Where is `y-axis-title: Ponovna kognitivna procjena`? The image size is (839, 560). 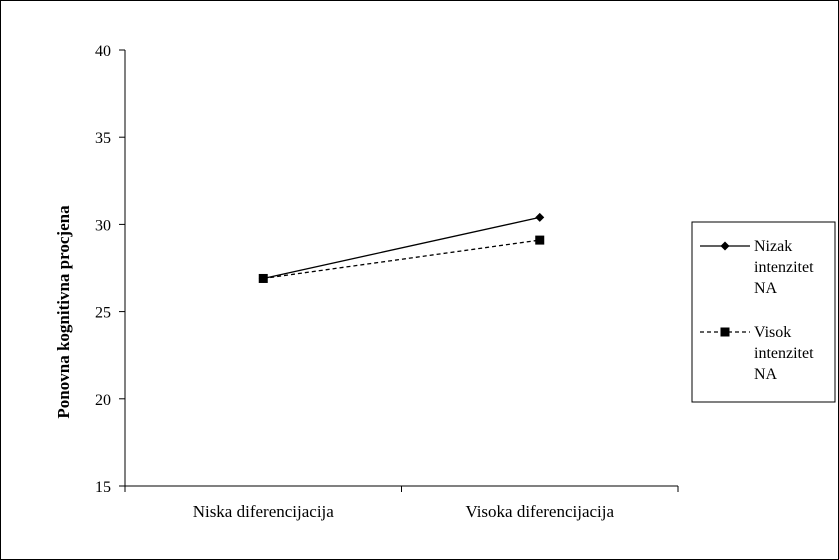
y-axis-title: Ponovna kognitivna procjena is located at coordinates (63, 312).